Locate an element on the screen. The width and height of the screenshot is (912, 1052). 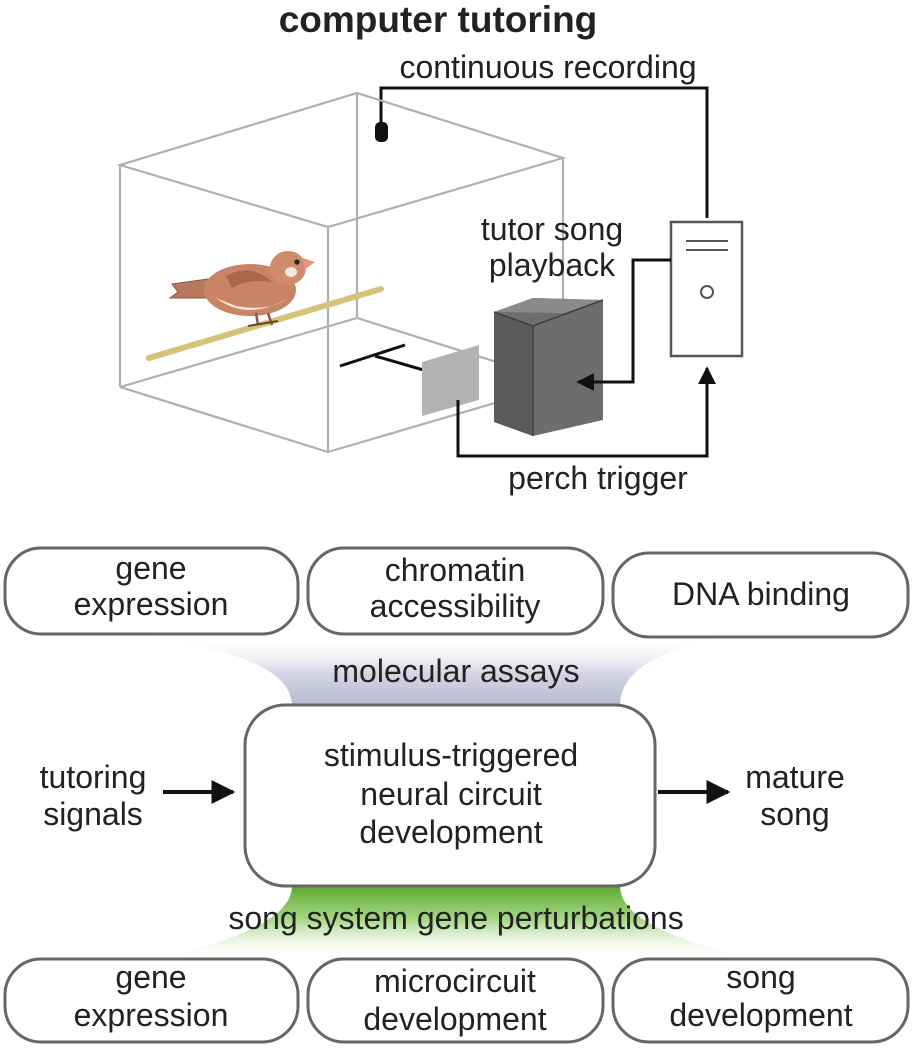
perturbation-box-microcircuit: microcircuit development is located at coordinates (455, 1000).